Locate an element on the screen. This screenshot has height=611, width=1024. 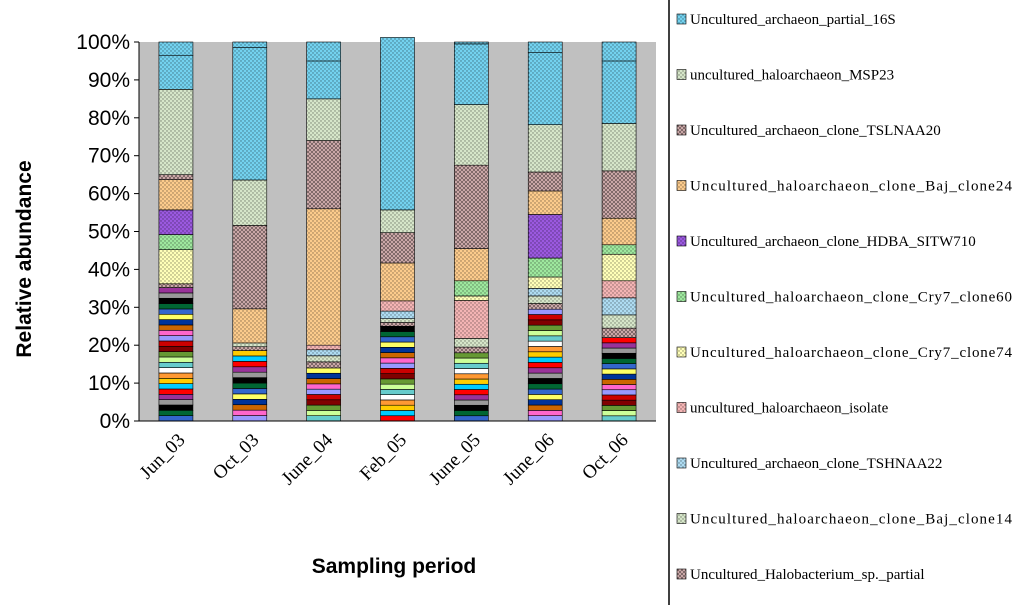
y-tick-label: 0% is located at coordinates (115, 421).